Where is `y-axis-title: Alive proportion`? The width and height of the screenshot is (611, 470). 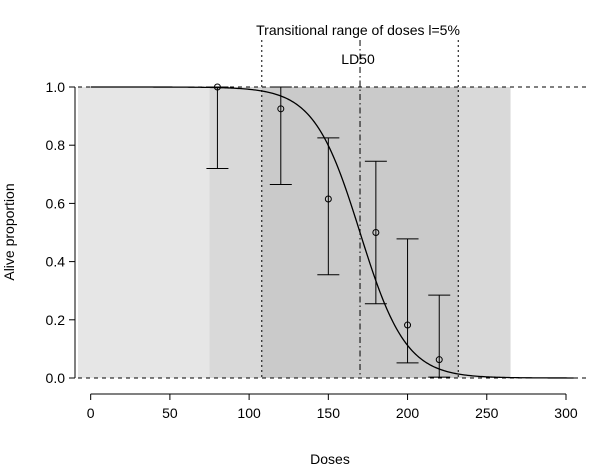 y-axis-title: Alive proportion is located at coordinates (9, 231).